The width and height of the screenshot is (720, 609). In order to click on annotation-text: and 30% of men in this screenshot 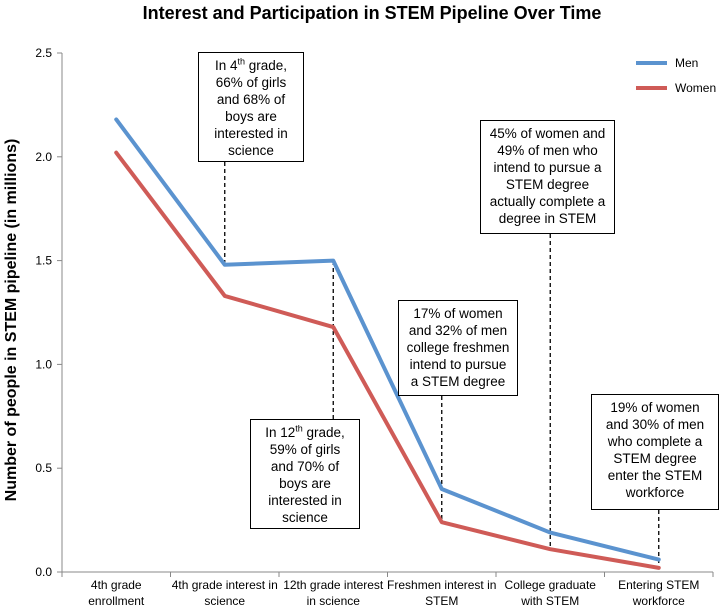, I will do `click(655, 424)`.